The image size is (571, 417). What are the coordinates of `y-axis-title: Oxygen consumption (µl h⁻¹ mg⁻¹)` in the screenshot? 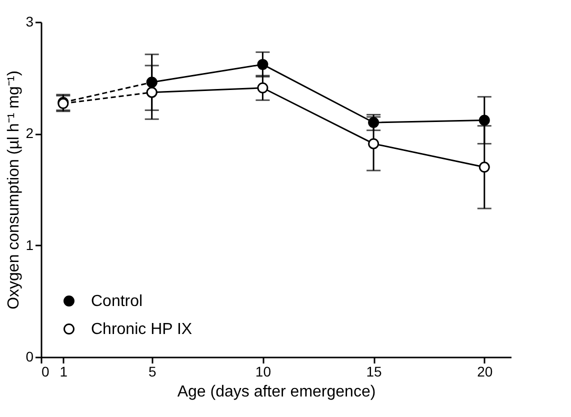 It's located at (14, 190).